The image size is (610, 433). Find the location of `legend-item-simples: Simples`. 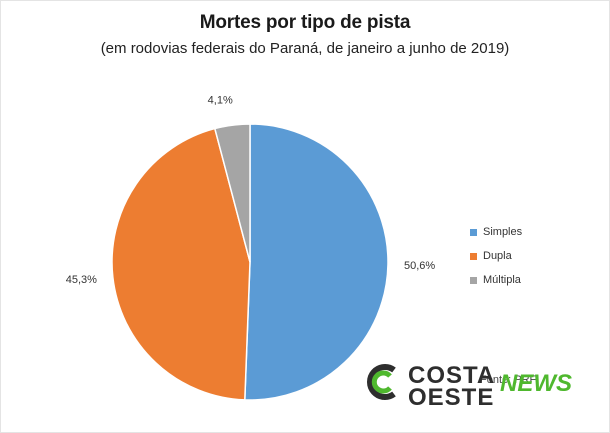

legend-item-simples: Simples is located at coordinates (496, 232).